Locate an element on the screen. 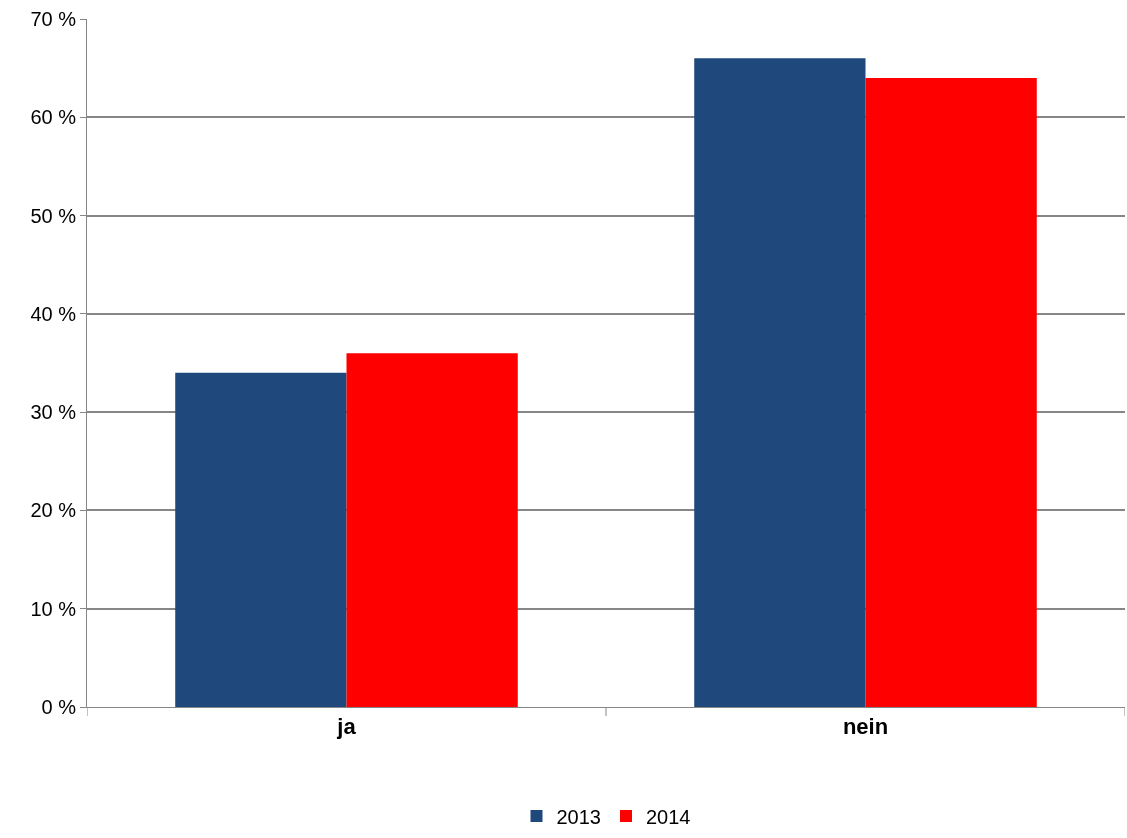 The image size is (1127, 838). y-tick-label: 10 % is located at coordinates (53, 608).